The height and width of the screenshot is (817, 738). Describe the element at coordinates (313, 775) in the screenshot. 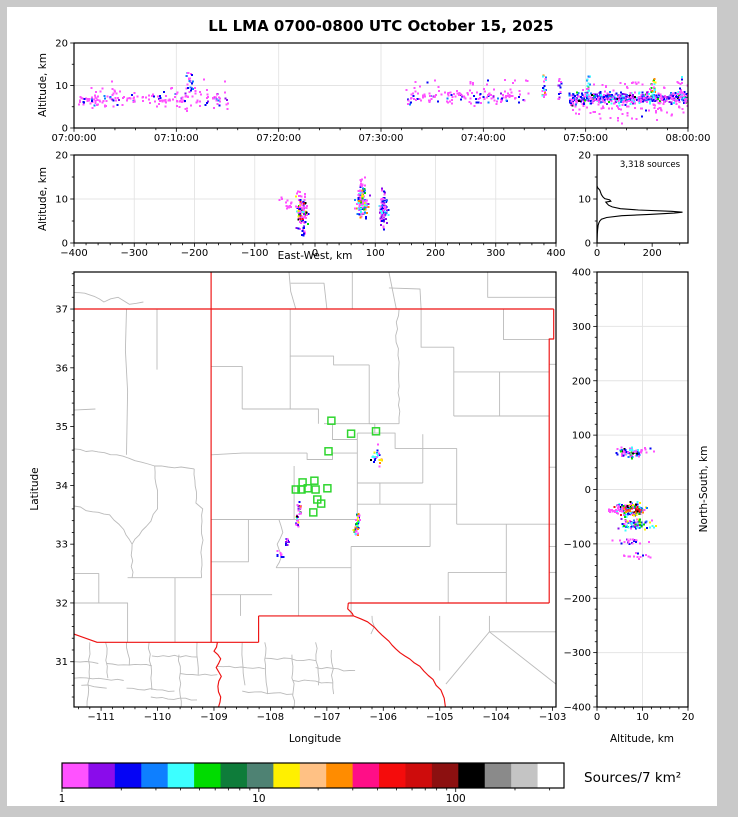

I see `colorbar-frame` at that location.